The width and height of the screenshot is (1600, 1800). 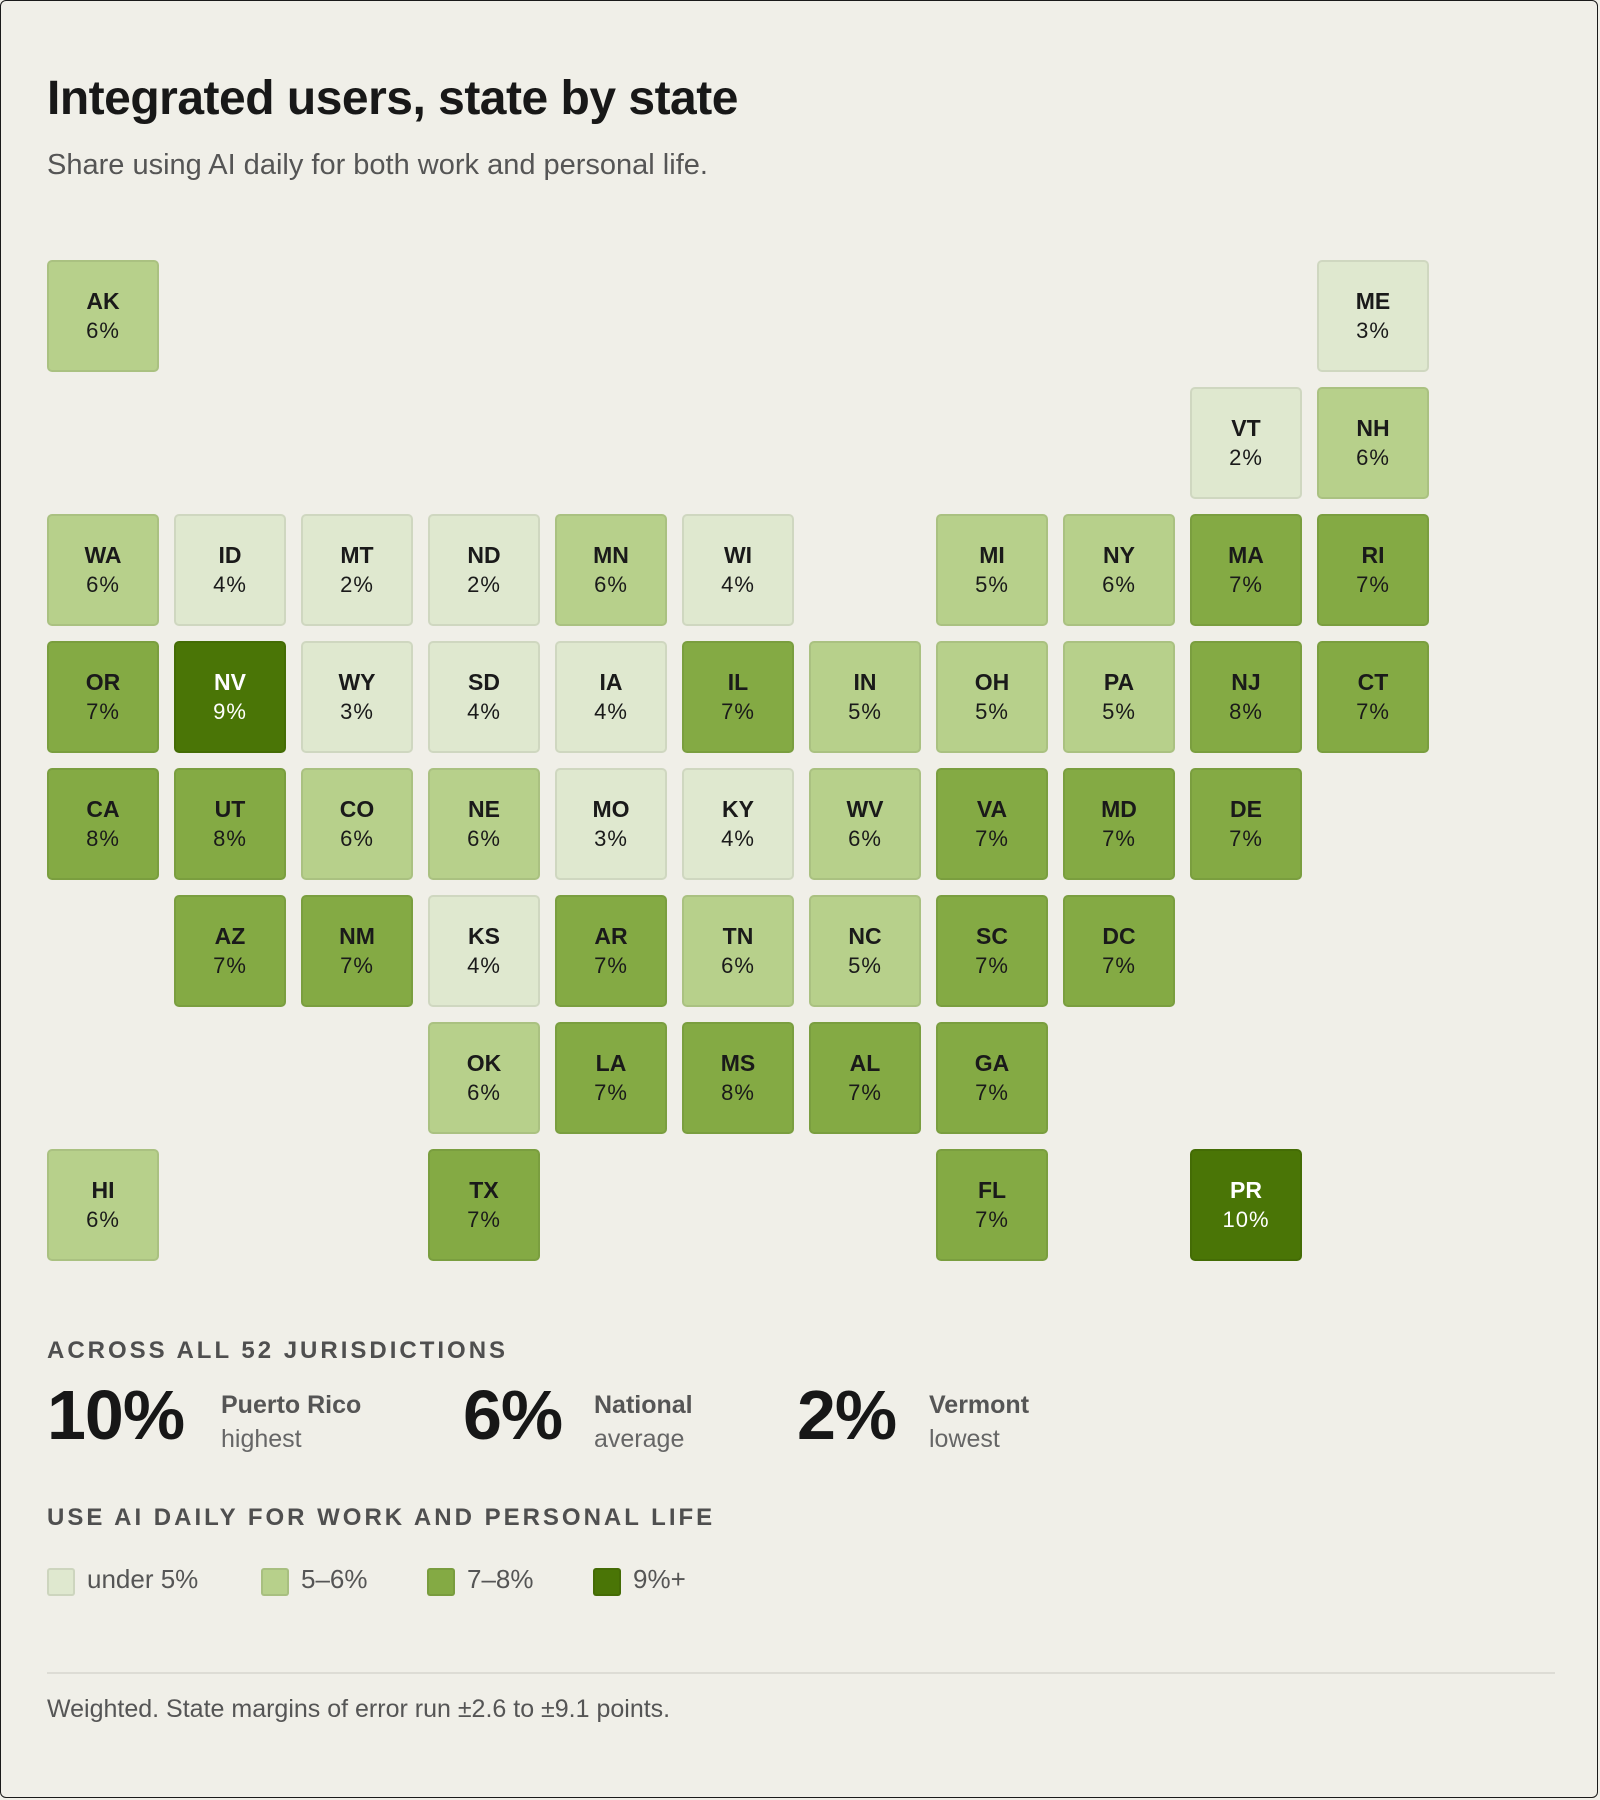 I want to click on stat-highest-name: Puerto Rico, so click(x=291, y=1405).